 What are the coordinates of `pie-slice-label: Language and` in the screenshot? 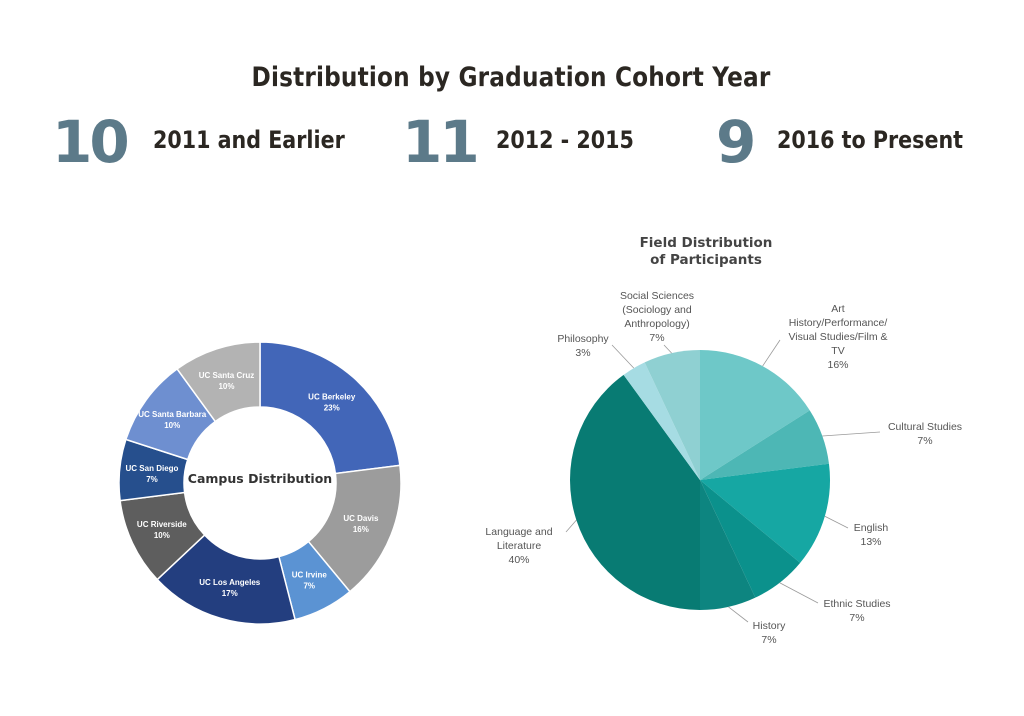 It's located at (518, 532).